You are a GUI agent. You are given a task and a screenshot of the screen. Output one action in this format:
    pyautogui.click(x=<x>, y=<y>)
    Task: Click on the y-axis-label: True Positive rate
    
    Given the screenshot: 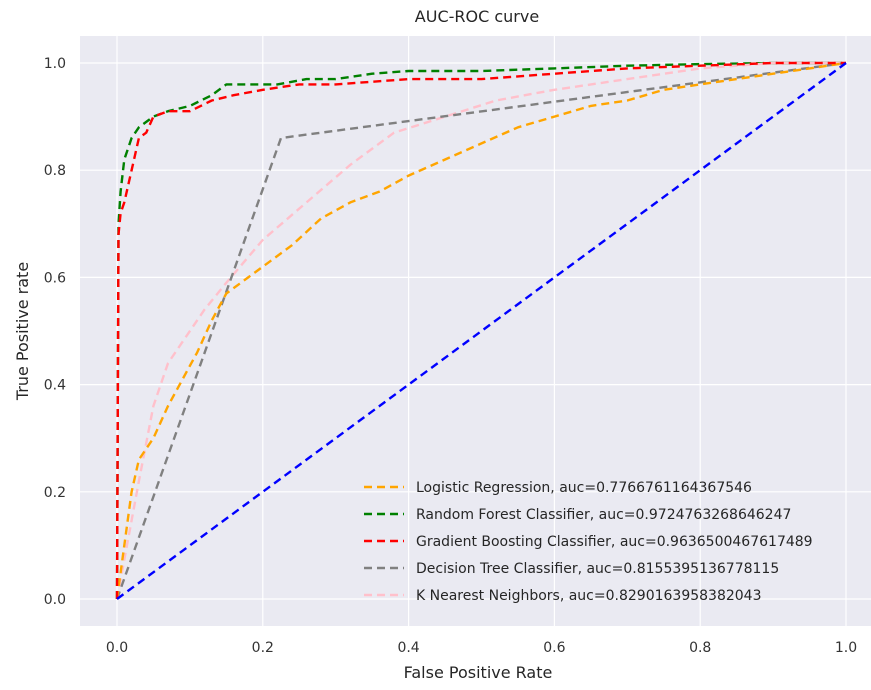 What is the action you would take?
    pyautogui.click(x=22, y=331)
    